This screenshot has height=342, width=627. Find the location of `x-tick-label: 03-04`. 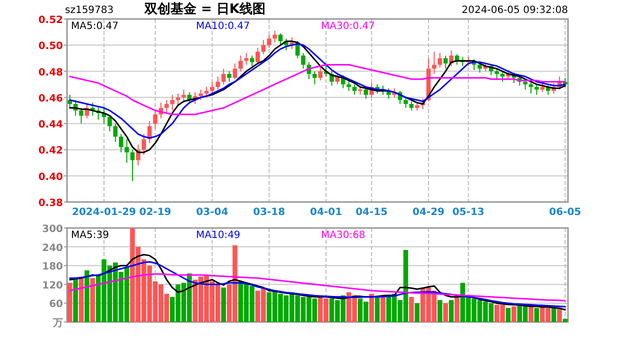

x-tick-label: 03-04 is located at coordinates (212, 212).